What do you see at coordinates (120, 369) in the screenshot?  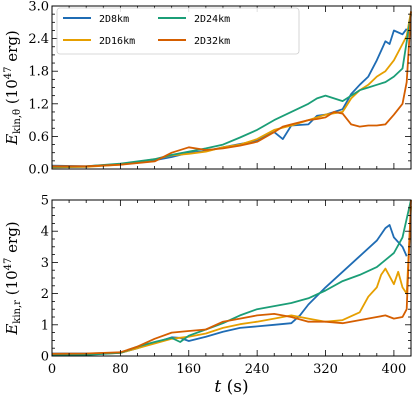 I see `x-tick-label: 80` at bounding box center [120, 369].